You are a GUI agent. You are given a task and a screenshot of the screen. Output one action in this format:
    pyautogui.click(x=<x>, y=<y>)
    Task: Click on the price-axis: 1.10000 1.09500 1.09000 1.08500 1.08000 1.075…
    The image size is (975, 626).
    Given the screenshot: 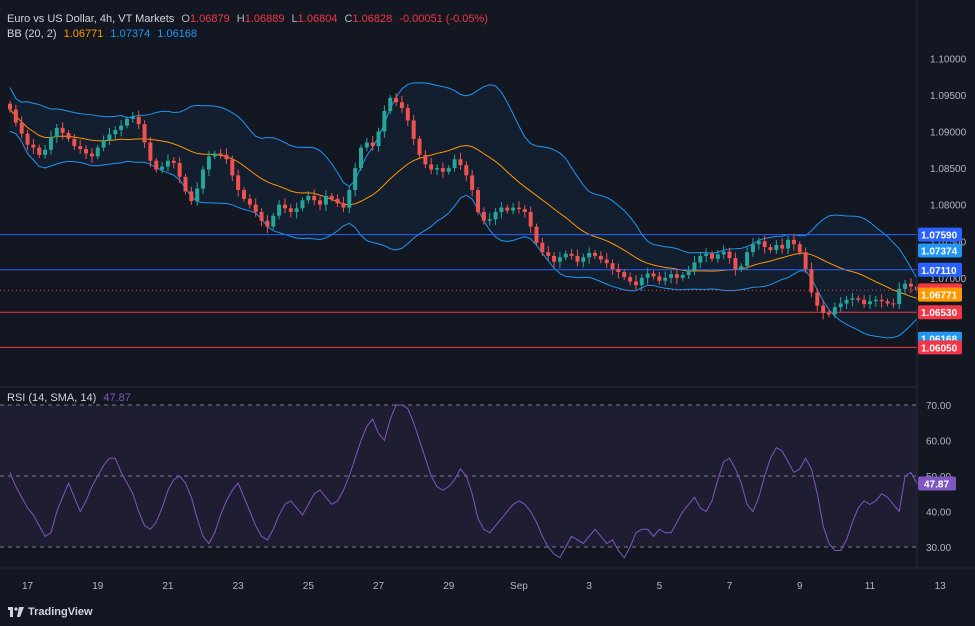 What is the action you would take?
    pyautogui.click(x=948, y=169)
    